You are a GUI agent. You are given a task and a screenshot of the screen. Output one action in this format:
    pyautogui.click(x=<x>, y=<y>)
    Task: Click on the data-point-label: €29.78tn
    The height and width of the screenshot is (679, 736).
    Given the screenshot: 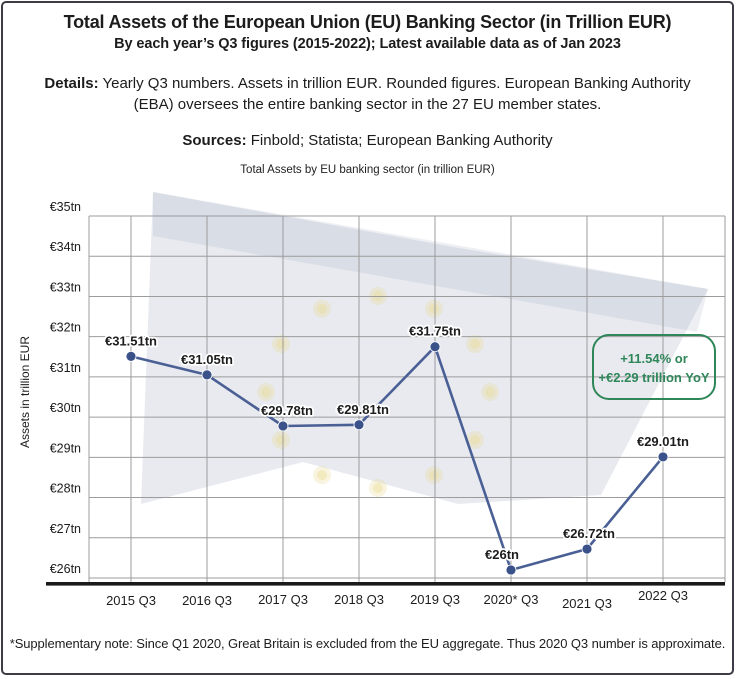 What is the action you would take?
    pyautogui.click(x=287, y=410)
    